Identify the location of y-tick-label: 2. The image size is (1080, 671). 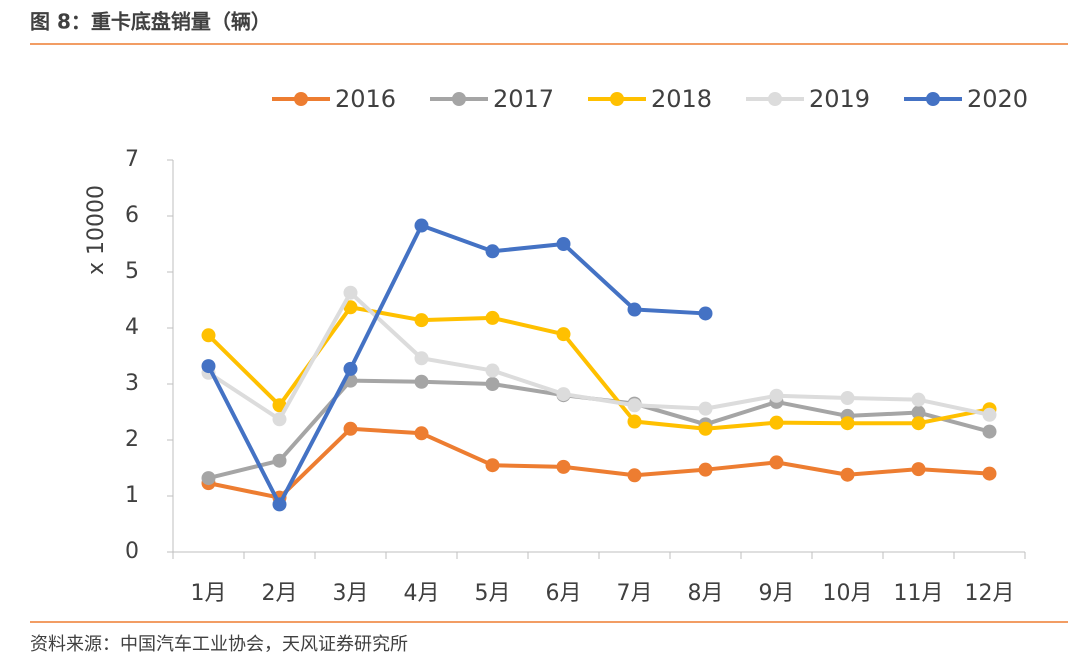
(132, 439).